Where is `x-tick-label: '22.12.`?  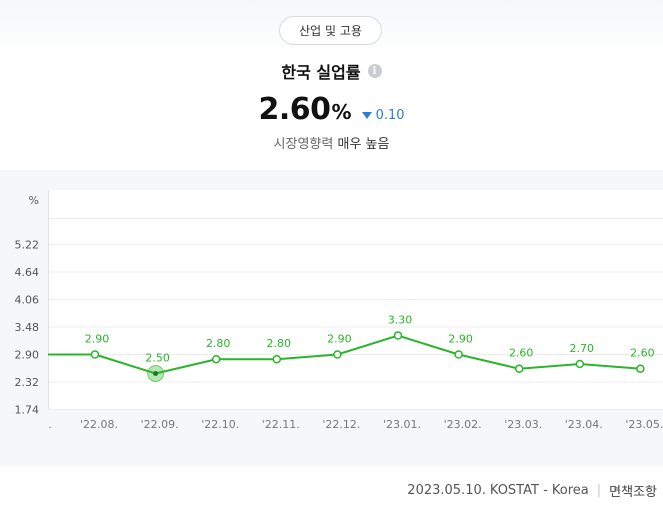 x-tick-label: '22.12. is located at coordinates (341, 424).